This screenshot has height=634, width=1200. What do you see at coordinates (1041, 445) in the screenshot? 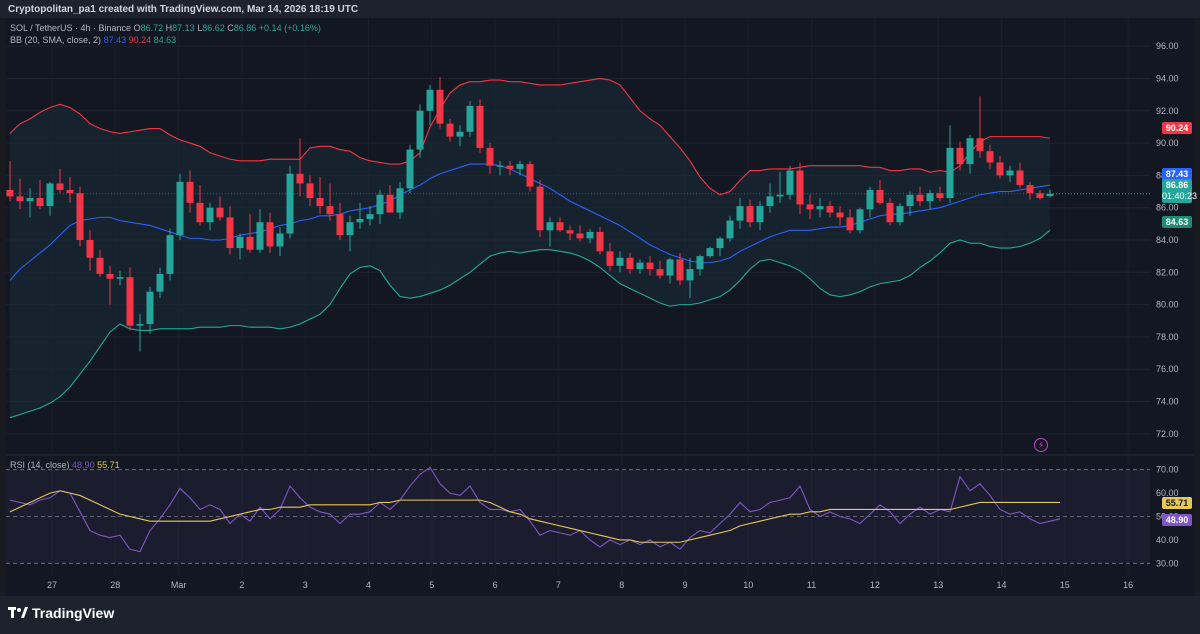
I see `lightning-icon: ⚡` at bounding box center [1041, 445].